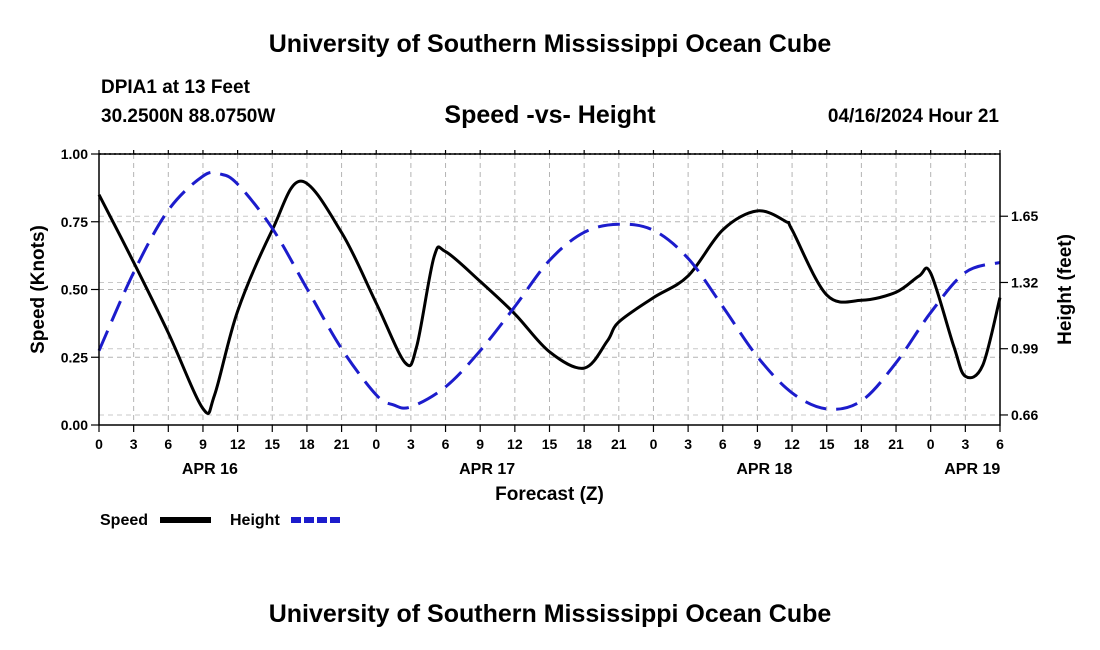 This screenshot has height=650, width=1100. Describe the element at coordinates (38, 289) in the screenshot. I see `y-axis-title: Speed (Knots)` at that location.